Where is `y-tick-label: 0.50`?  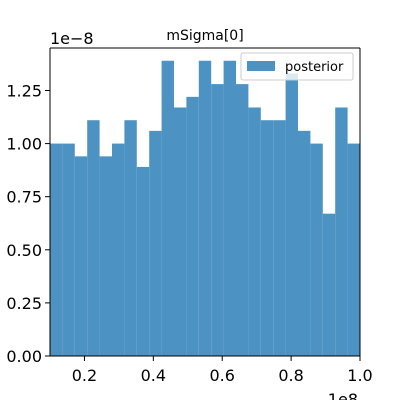
y-tick-label: 0.50 is located at coordinates (24, 250).